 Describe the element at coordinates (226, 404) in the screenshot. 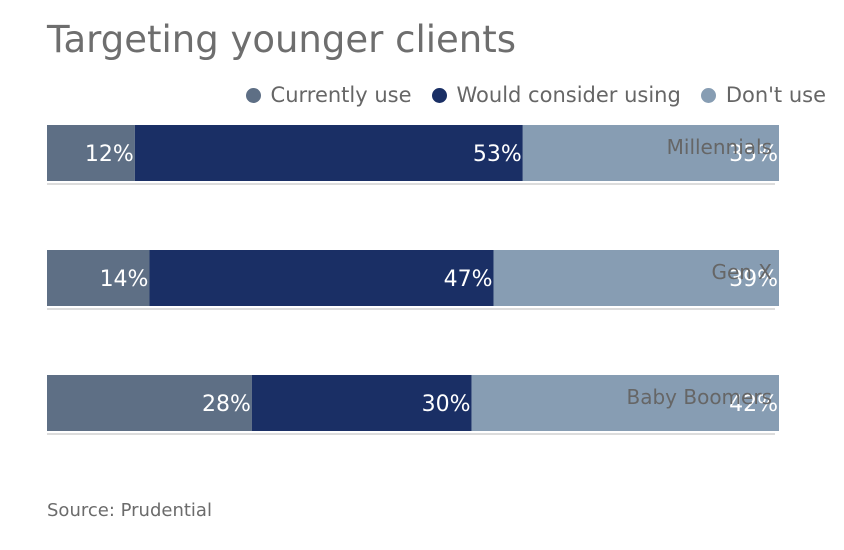

I see `data-label-baby-boomers-currently-use: 28%` at that location.